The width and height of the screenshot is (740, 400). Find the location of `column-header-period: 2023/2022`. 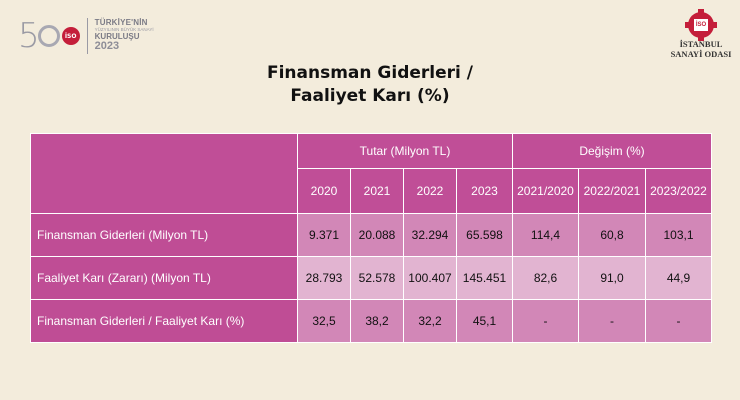

column-header-period: 2023/2022 is located at coordinates (678, 191).